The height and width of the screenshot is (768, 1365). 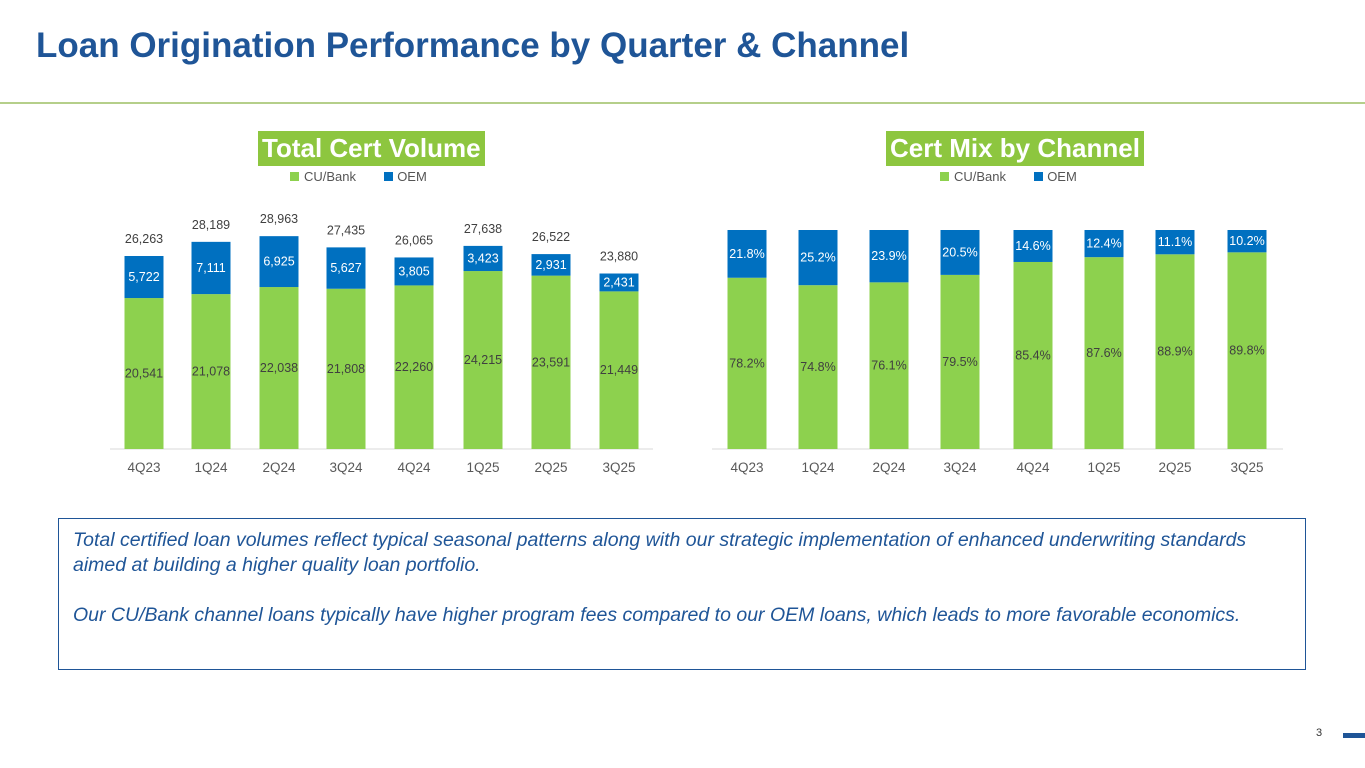 I want to click on bar-cu-bank-1Q24, so click(x=211, y=371).